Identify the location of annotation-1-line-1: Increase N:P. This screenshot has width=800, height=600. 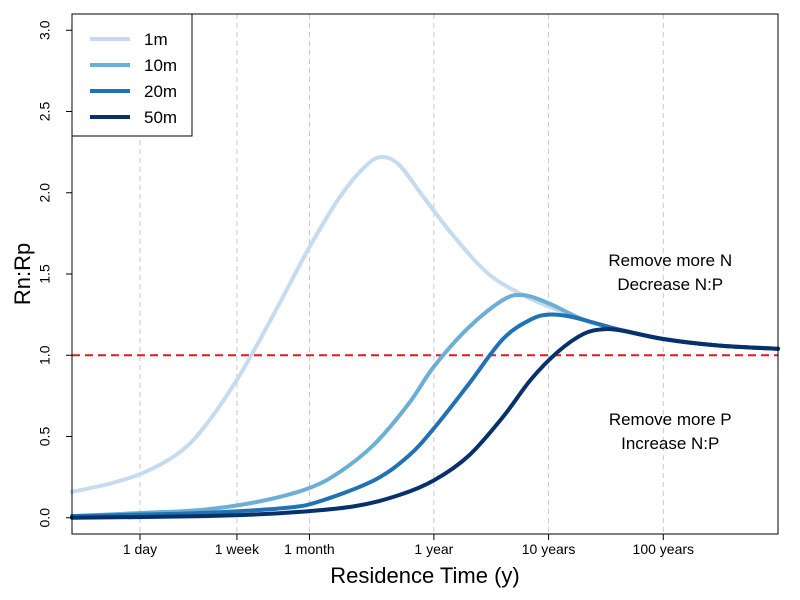
(670, 443).